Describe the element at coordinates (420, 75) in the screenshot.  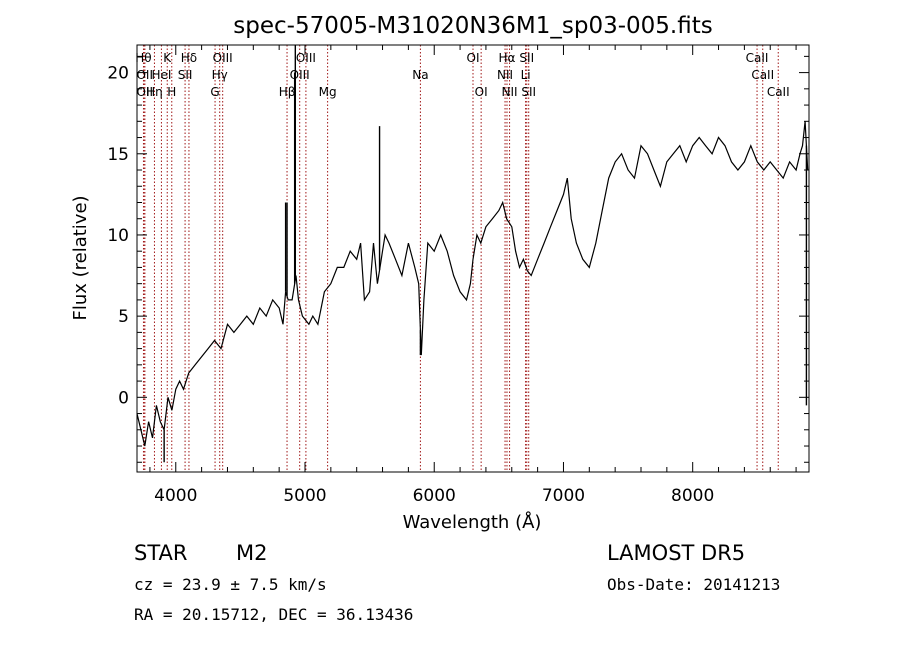
I see `line-marker-label-16: Na` at that location.